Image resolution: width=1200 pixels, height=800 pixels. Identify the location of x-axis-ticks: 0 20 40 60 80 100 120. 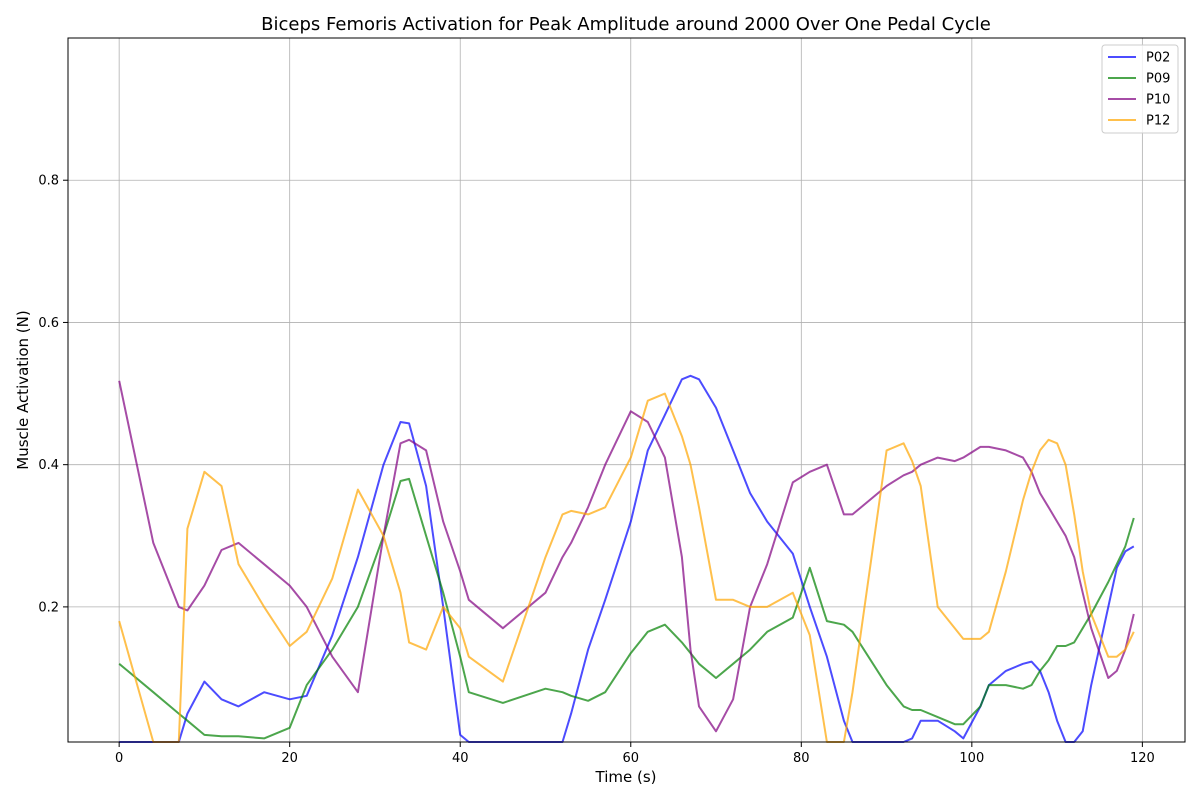
(635, 754).